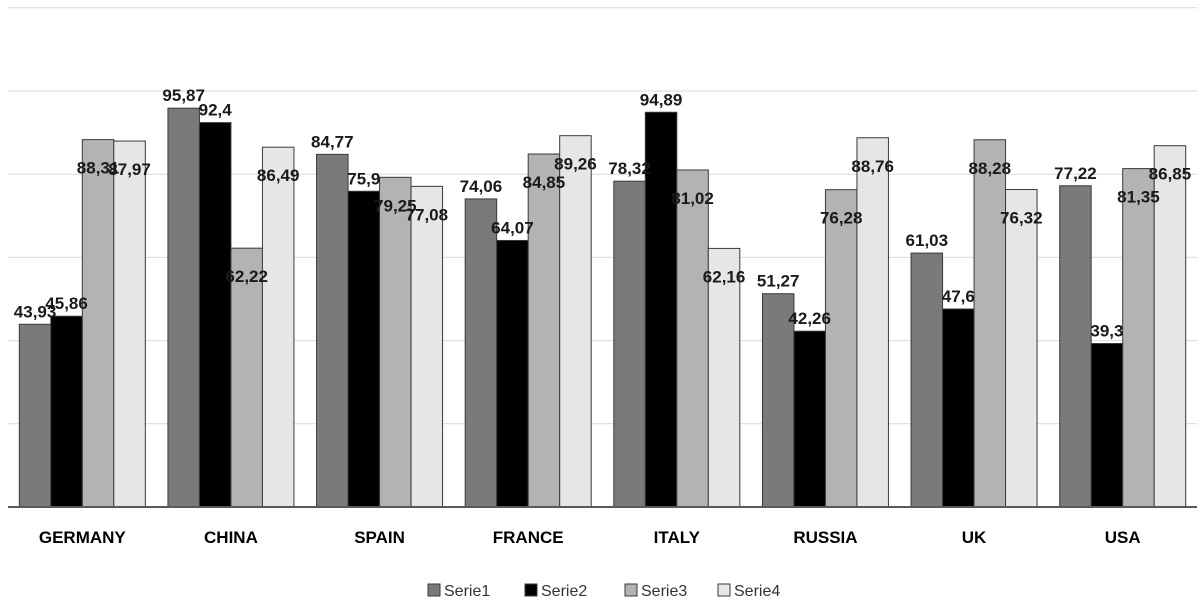  Describe the element at coordinates (809, 419) in the screenshot. I see `bar-serie2-russia` at that location.